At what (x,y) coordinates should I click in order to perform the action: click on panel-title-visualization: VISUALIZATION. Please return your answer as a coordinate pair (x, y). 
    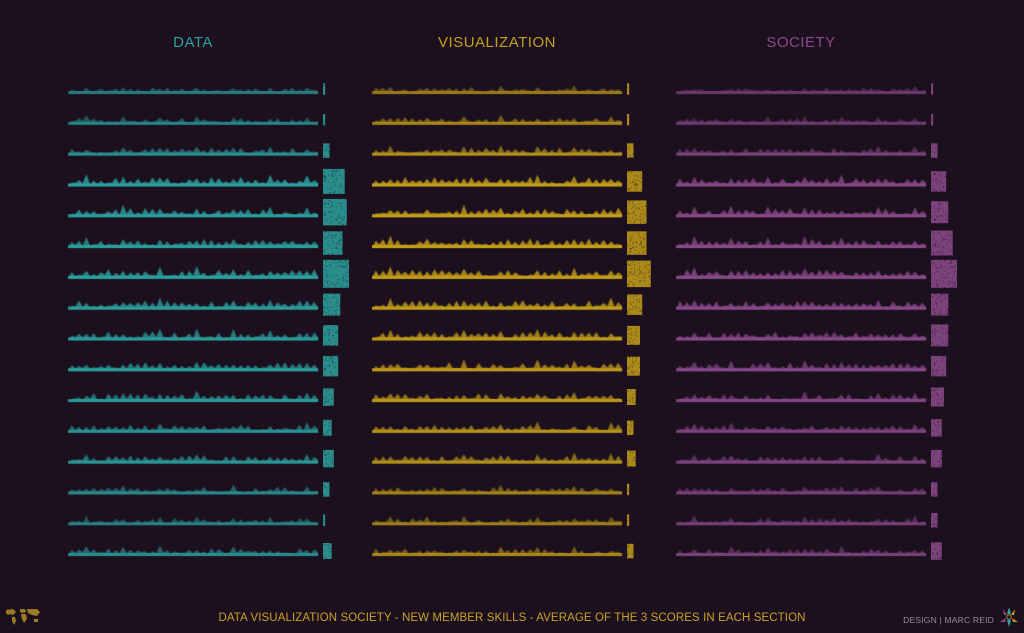
    Looking at the image, I should click on (497, 42).